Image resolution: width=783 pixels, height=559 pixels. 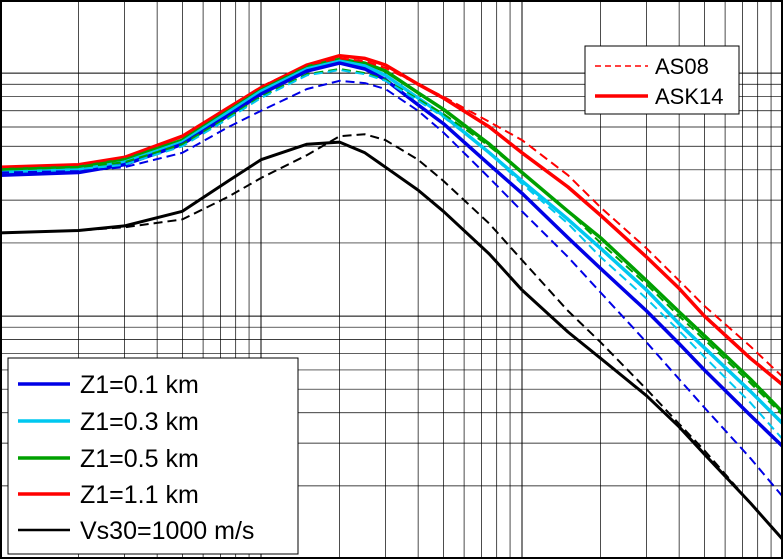 What do you see at coordinates (139, 385) in the screenshot?
I see `legend-site-label-0: Z1=0.1 km` at bounding box center [139, 385].